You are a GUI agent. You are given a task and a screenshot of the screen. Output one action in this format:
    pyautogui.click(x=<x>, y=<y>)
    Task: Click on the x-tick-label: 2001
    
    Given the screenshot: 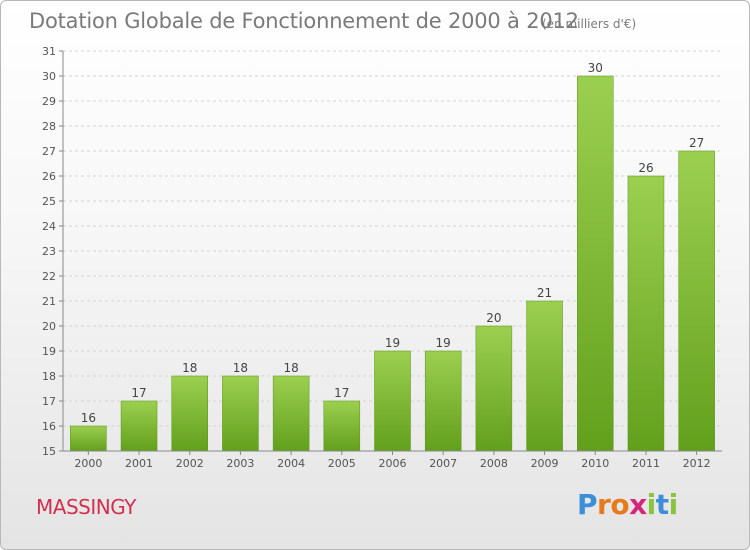 What is the action you would take?
    pyautogui.click(x=139, y=463)
    